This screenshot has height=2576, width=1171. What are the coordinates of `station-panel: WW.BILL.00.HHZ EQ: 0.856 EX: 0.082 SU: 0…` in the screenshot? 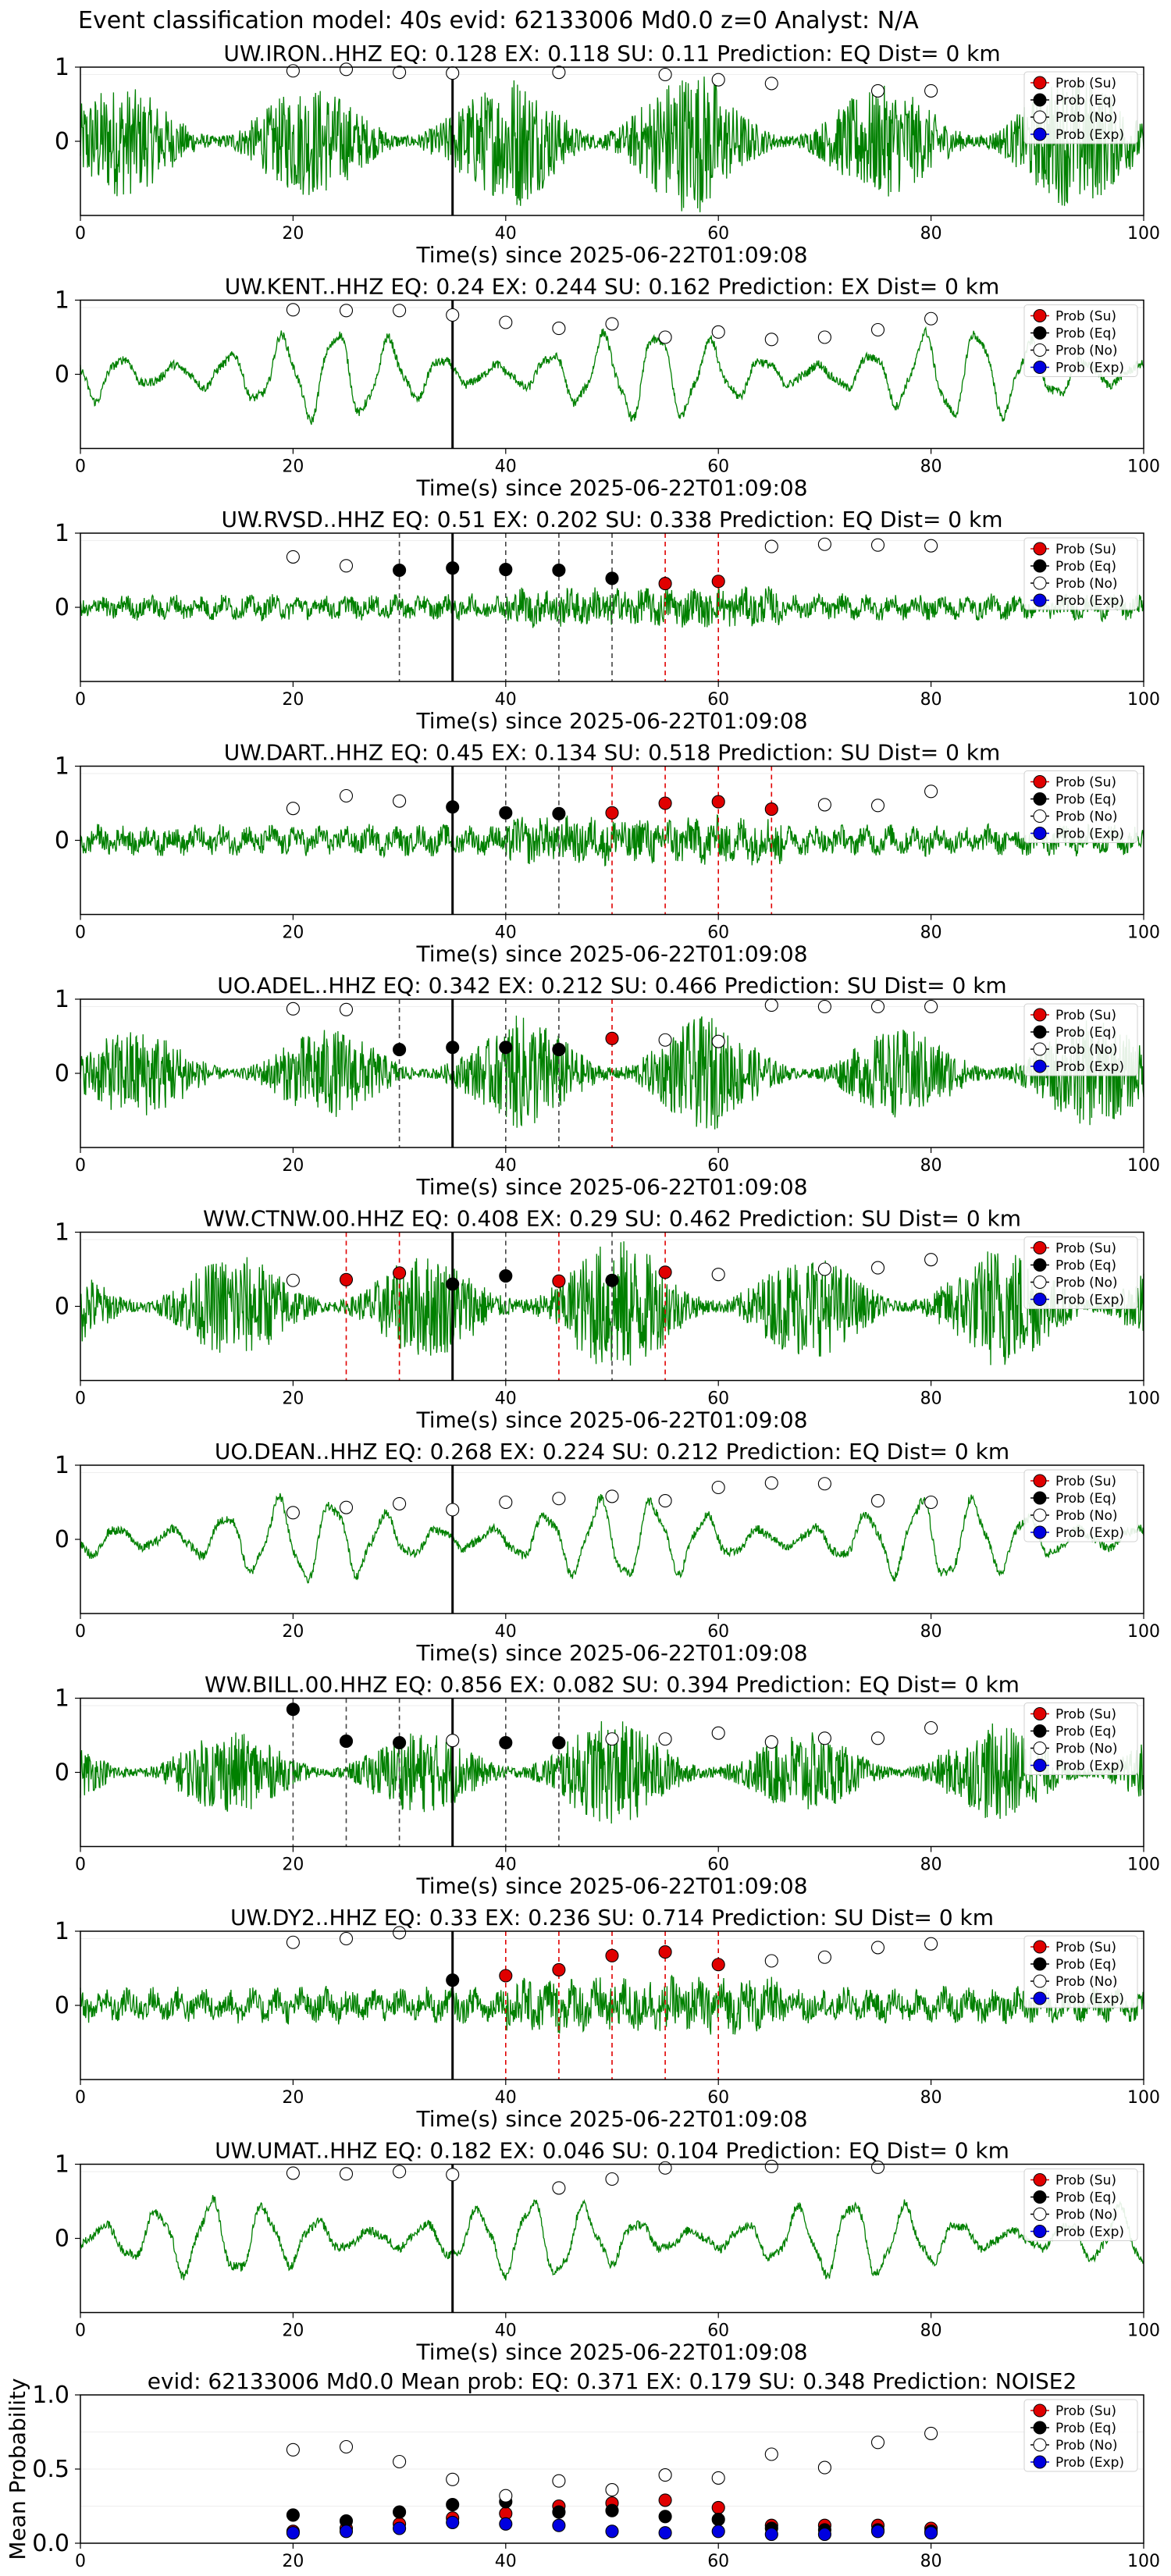 It's located at (607, 1785).